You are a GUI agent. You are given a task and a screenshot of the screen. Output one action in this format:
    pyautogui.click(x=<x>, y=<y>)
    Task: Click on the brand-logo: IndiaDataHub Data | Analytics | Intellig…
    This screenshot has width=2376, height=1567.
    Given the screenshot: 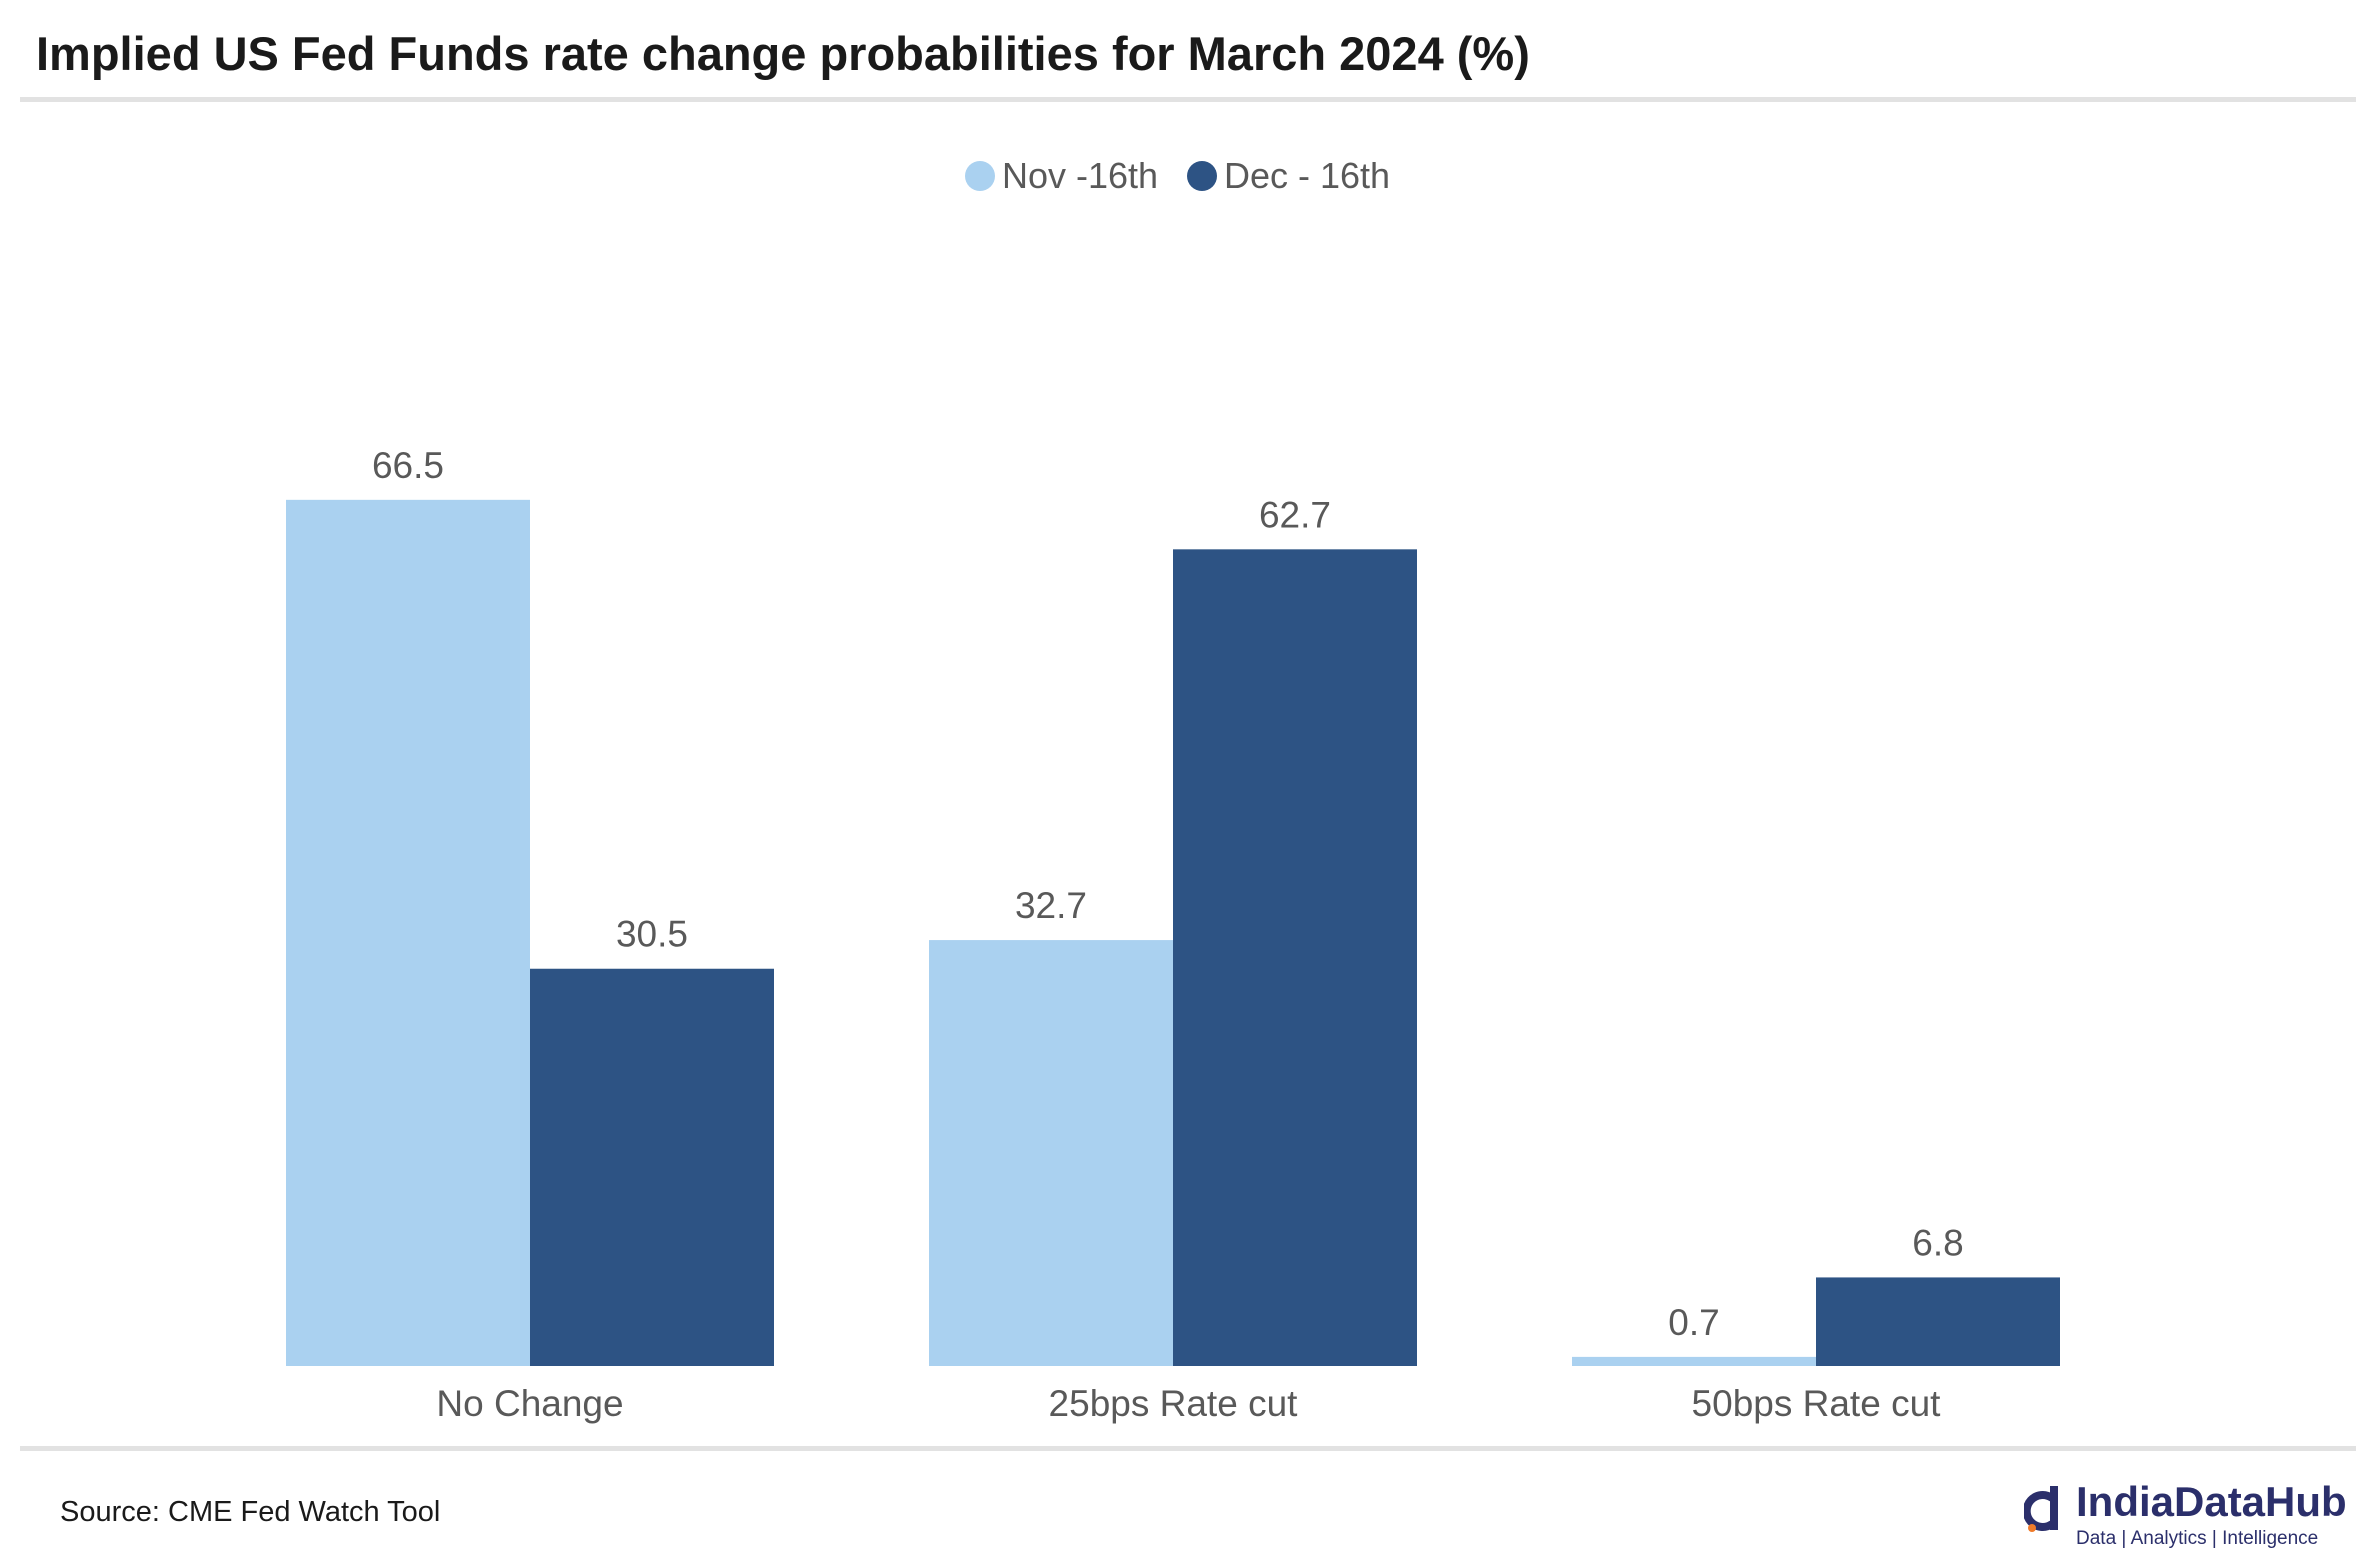 What is the action you would take?
    pyautogui.click(x=2185, y=1516)
    